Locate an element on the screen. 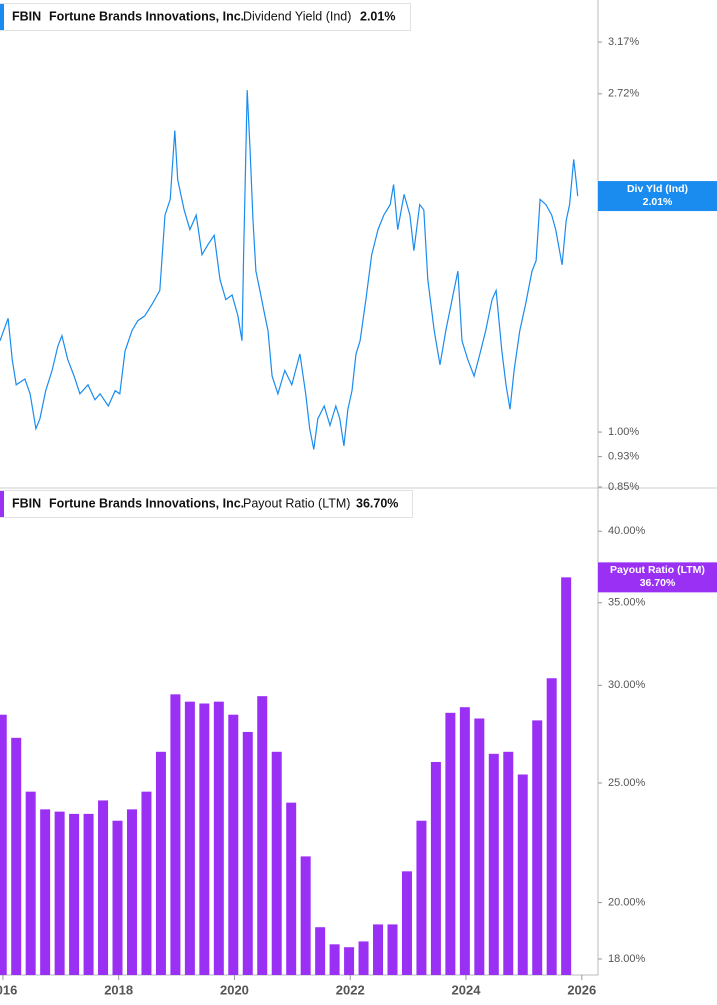  series-name: Dividend Yield (Ind) is located at coordinates (297, 16).